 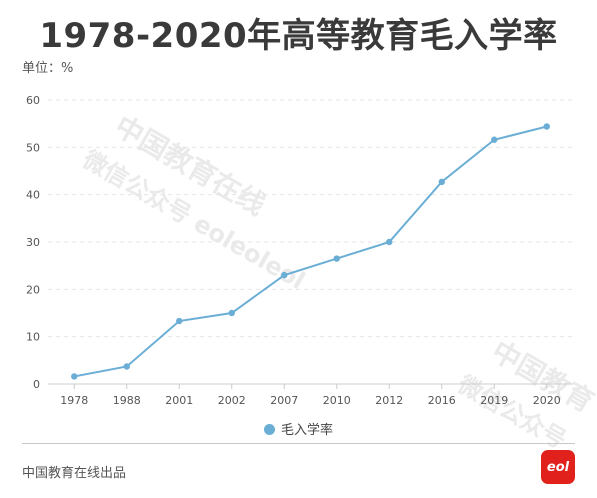 What do you see at coordinates (232, 400) in the screenshot?
I see `x-tick-label: 2002` at bounding box center [232, 400].